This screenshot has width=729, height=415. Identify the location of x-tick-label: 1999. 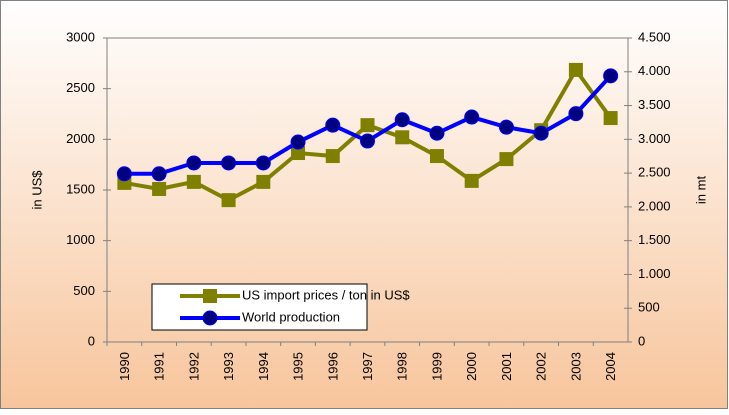
(436, 366).